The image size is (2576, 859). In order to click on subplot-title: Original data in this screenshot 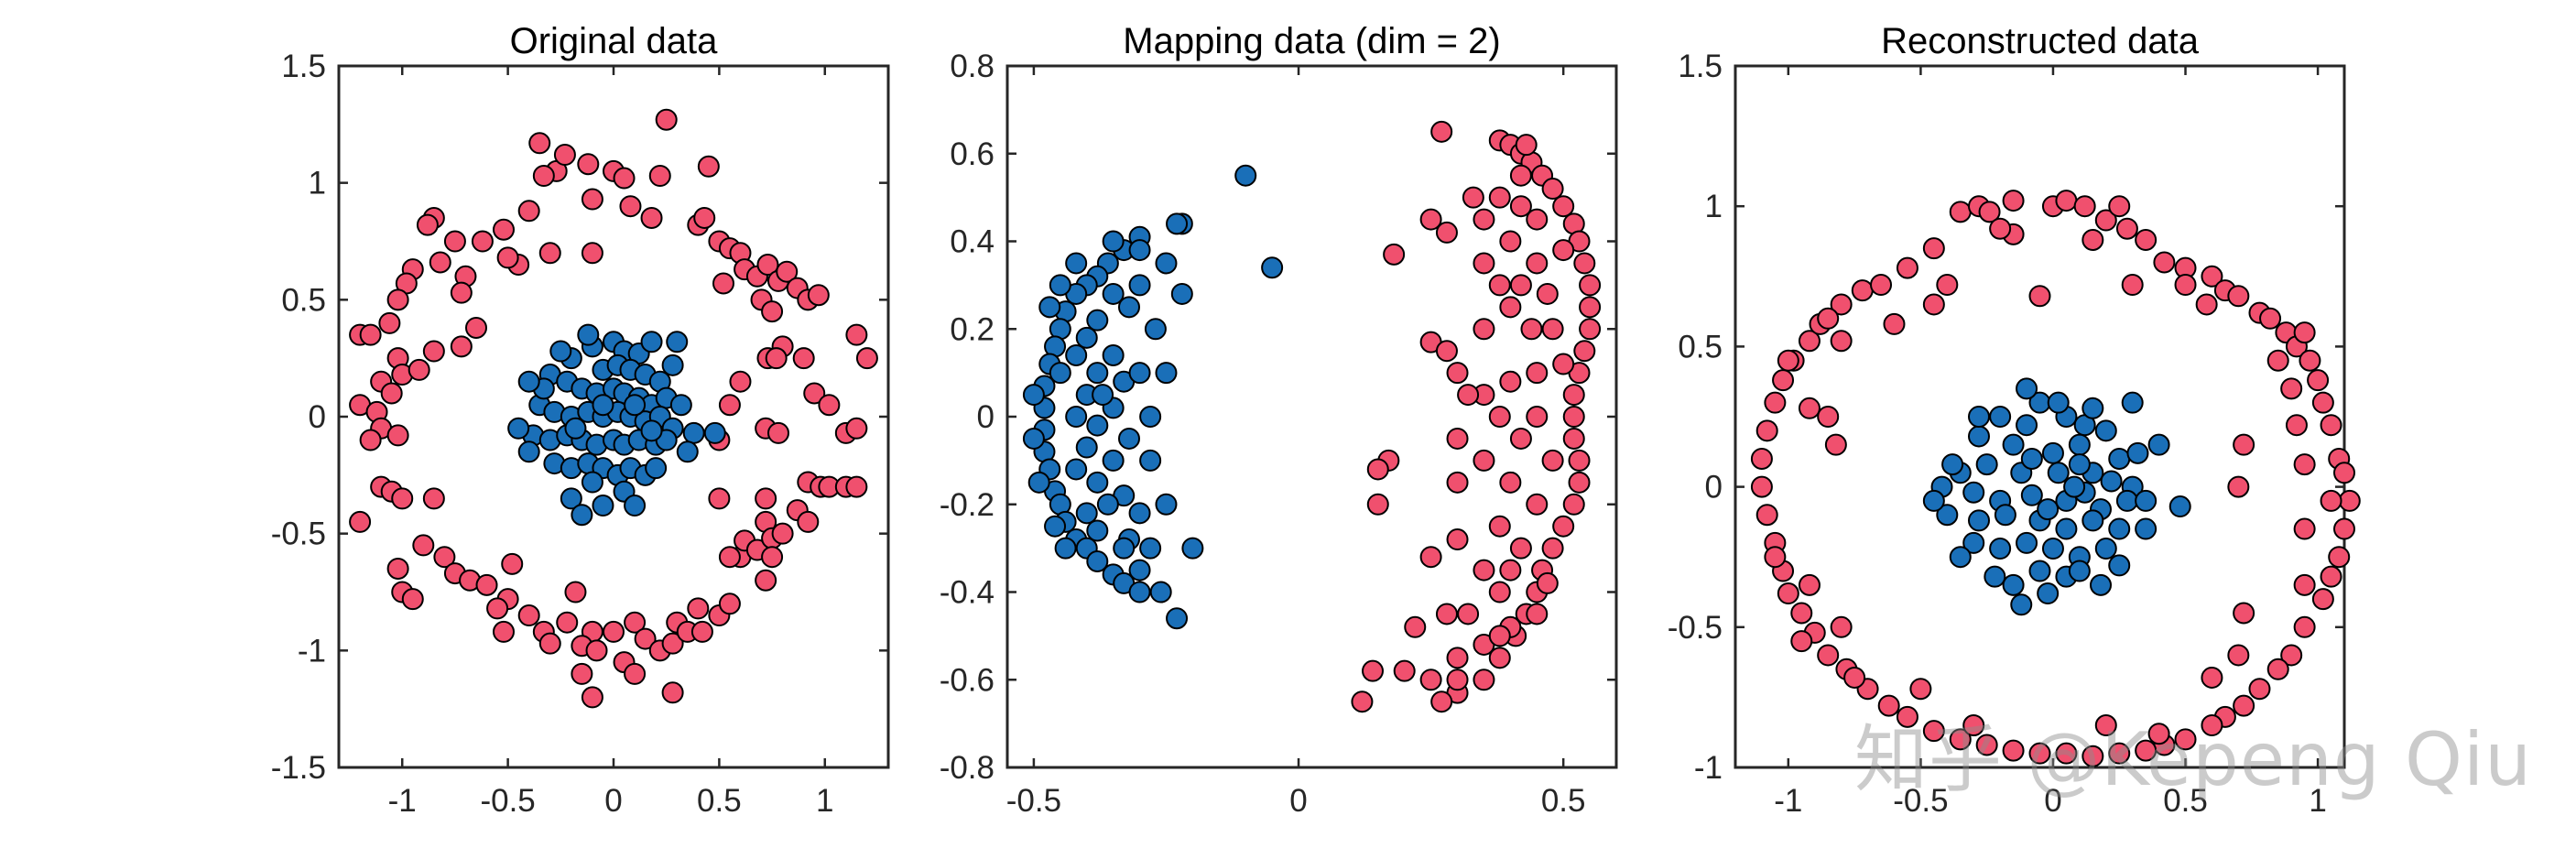, I will do `click(614, 41)`.